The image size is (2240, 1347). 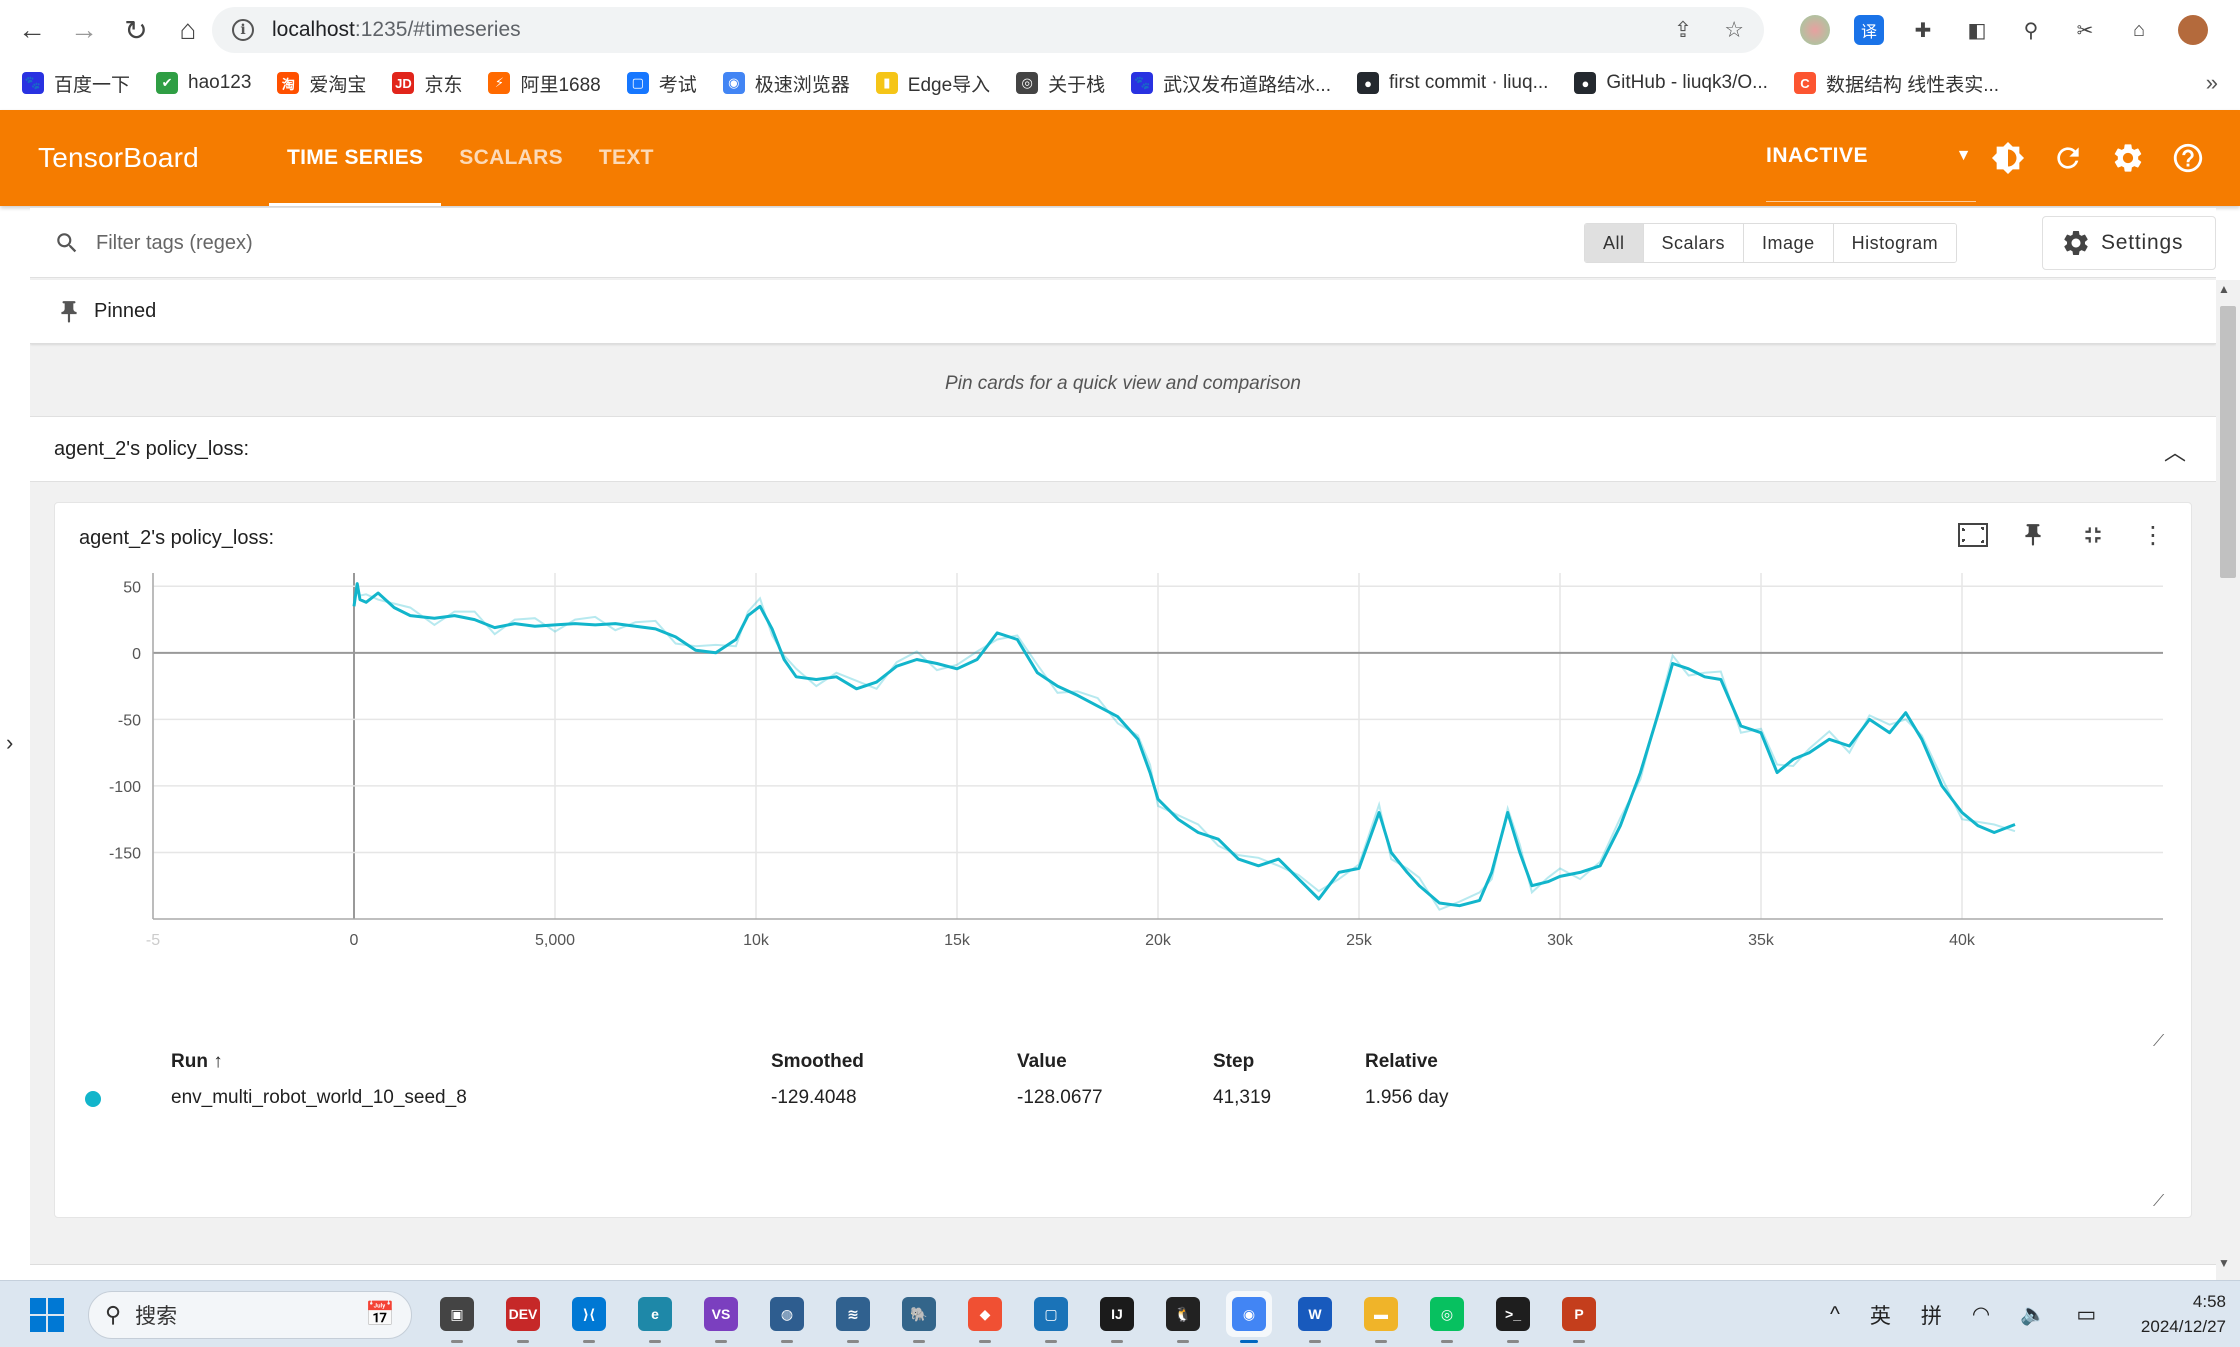 What do you see at coordinates (1869, 30) in the screenshot?
I see `translate-icon: 译` at bounding box center [1869, 30].